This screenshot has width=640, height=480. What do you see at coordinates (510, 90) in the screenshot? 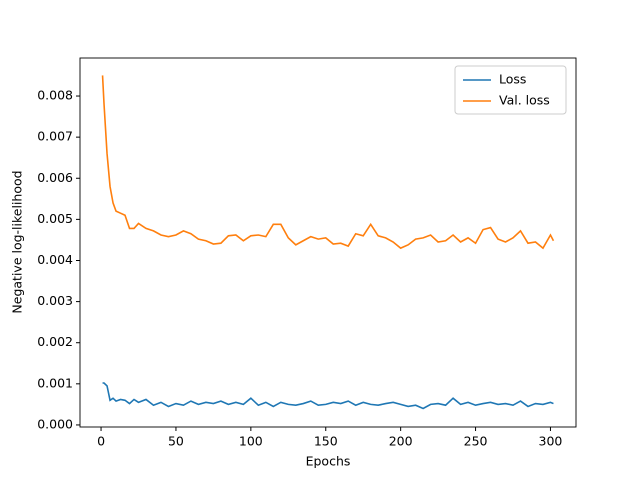
I see `legend-box` at bounding box center [510, 90].